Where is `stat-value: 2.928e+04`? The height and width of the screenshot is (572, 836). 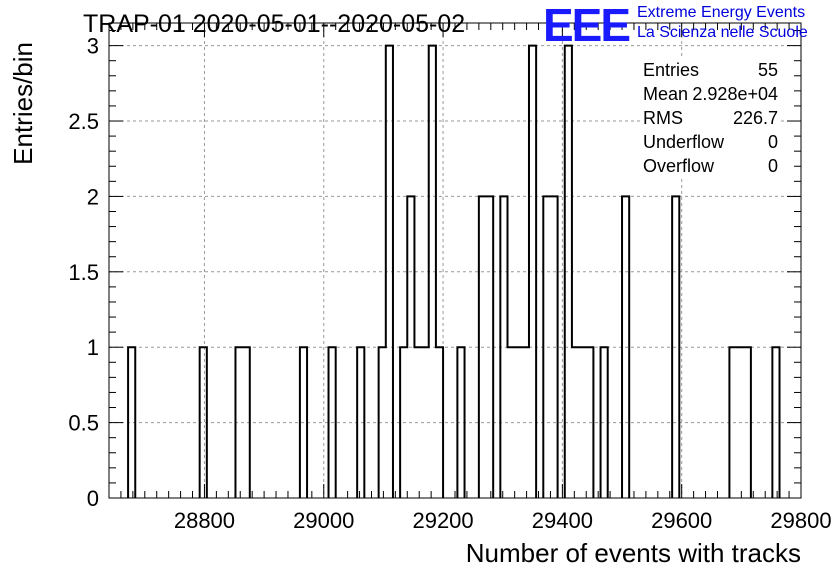 stat-value: 2.928e+04 is located at coordinates (735, 94).